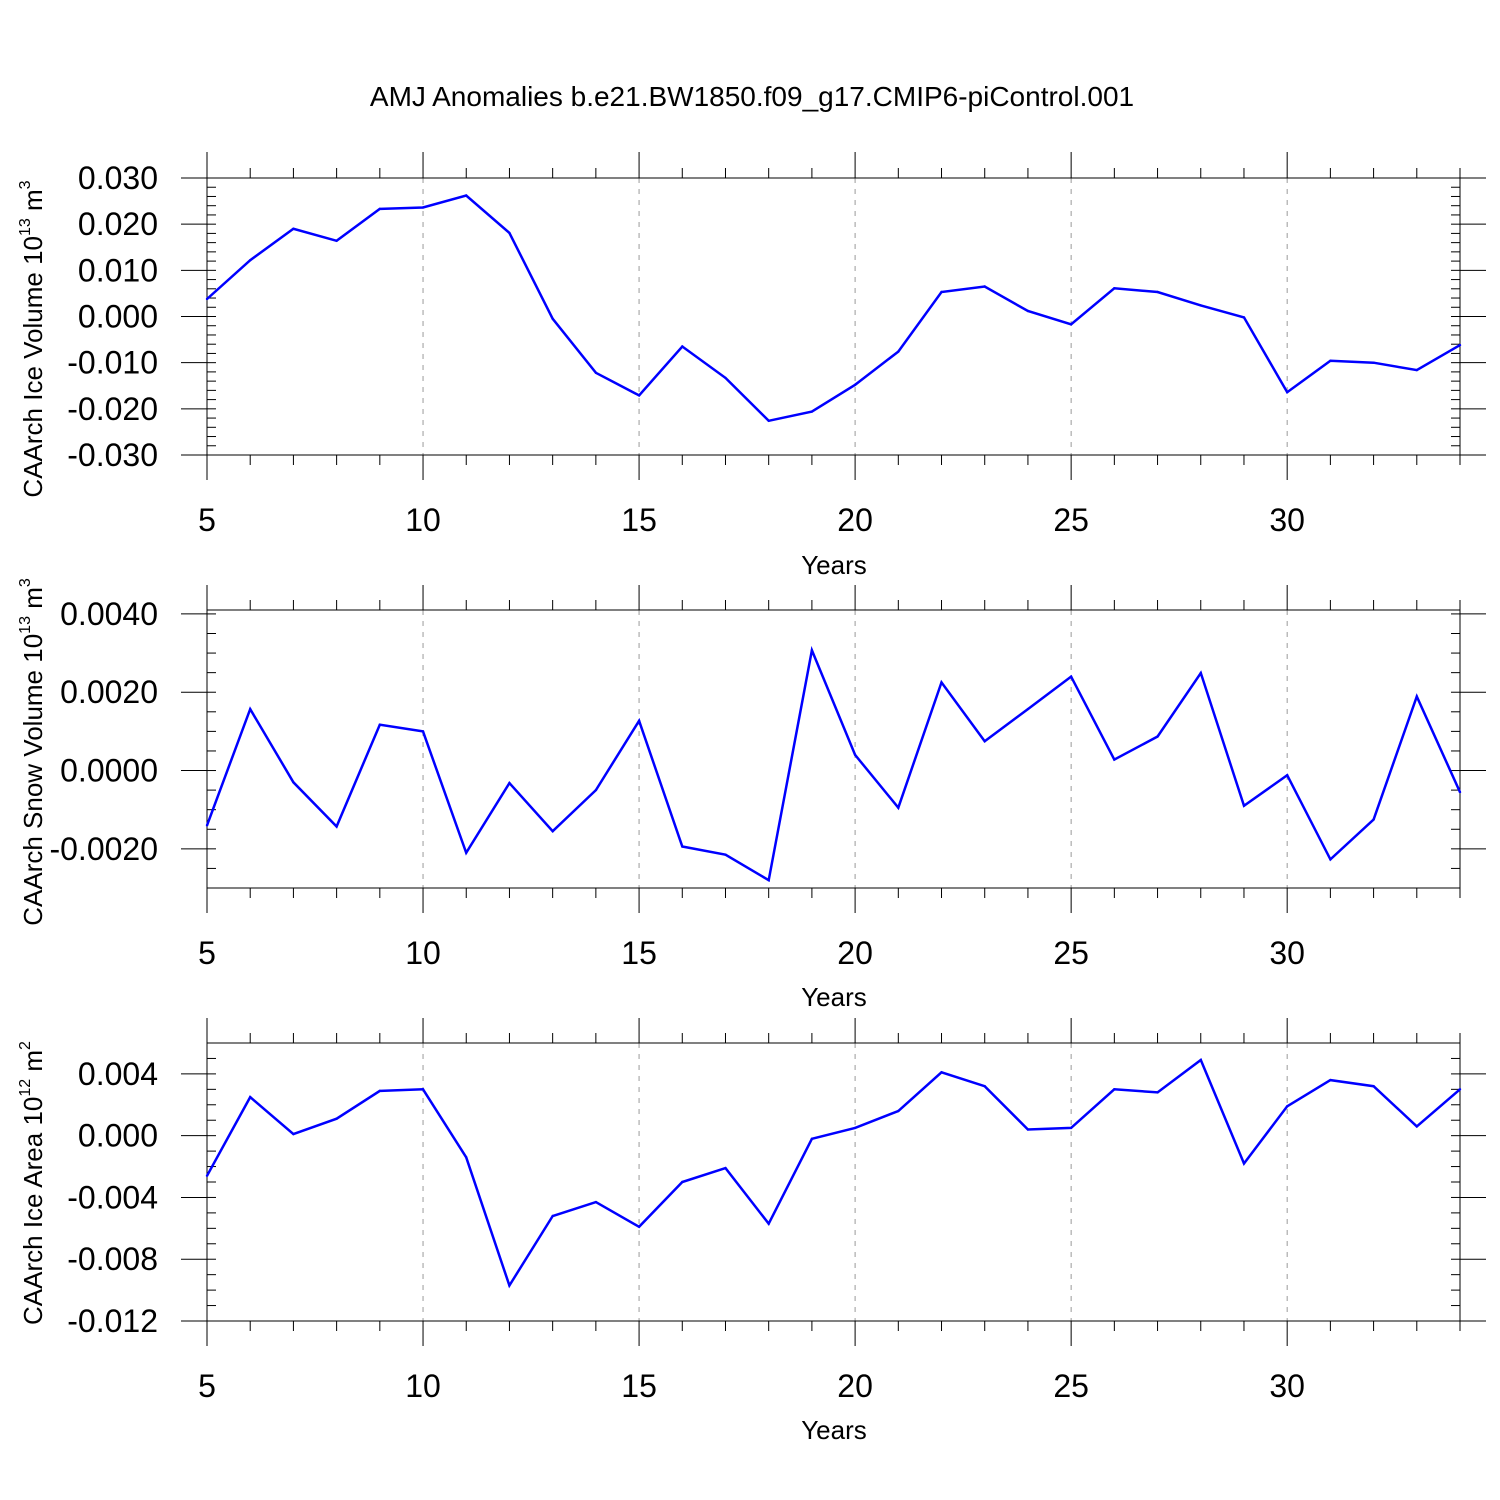 This screenshot has height=1500, width=1500. What do you see at coordinates (32, 1183) in the screenshot?
I see `y-axis-label: CAArch Ice Area 1012 m2` at bounding box center [32, 1183].